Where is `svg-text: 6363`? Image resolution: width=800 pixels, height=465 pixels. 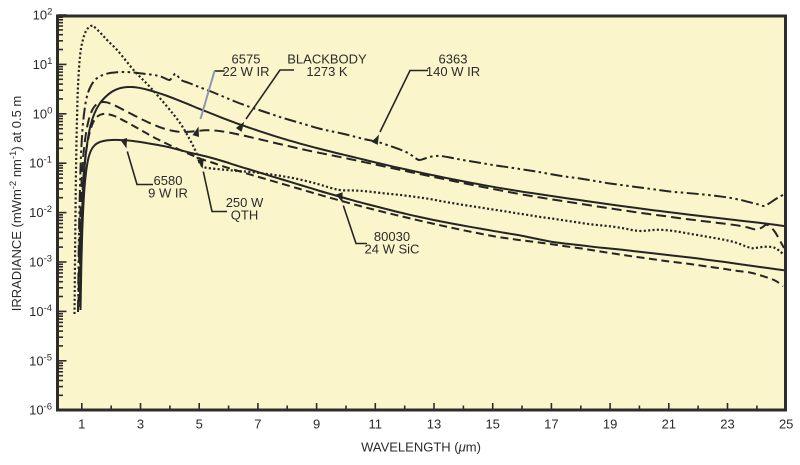
svg-text: 6363 is located at coordinates (453, 59).